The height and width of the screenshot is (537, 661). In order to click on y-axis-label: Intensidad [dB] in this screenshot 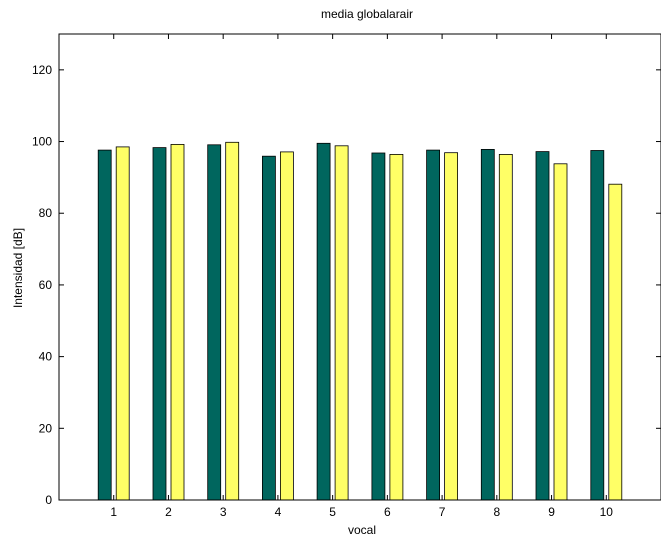, I will do `click(18, 268)`.